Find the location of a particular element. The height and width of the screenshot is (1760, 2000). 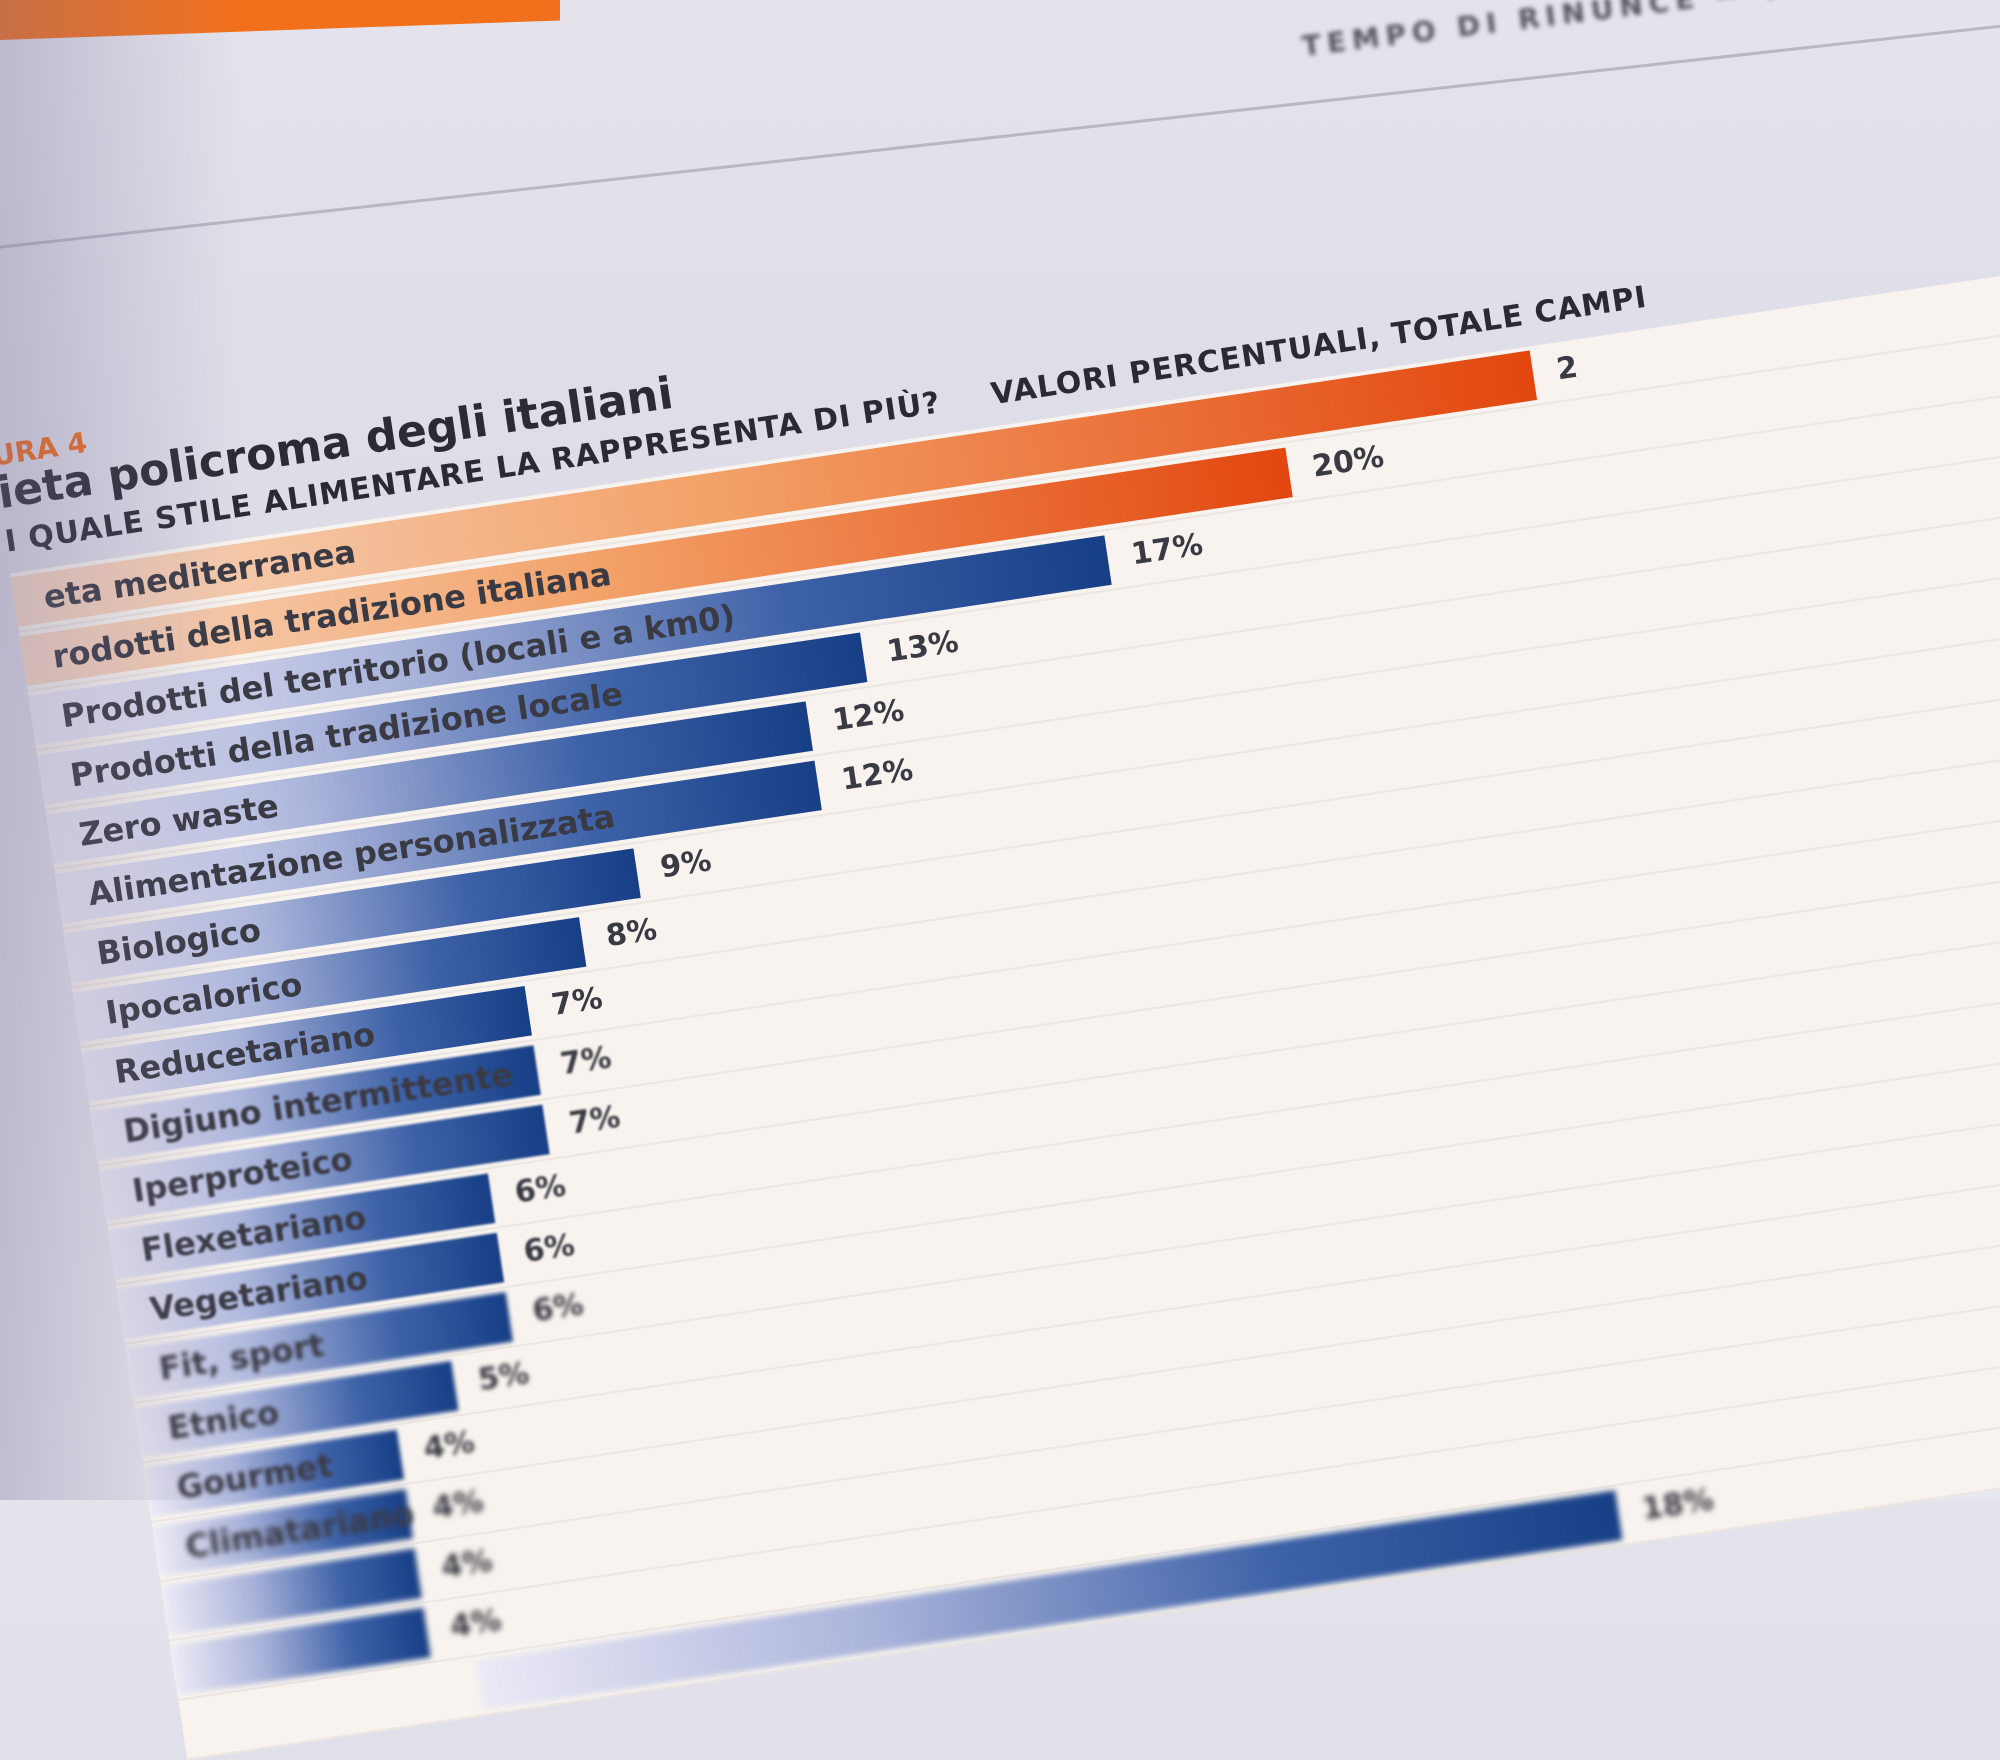

value-label: 8% is located at coordinates (631, 933).